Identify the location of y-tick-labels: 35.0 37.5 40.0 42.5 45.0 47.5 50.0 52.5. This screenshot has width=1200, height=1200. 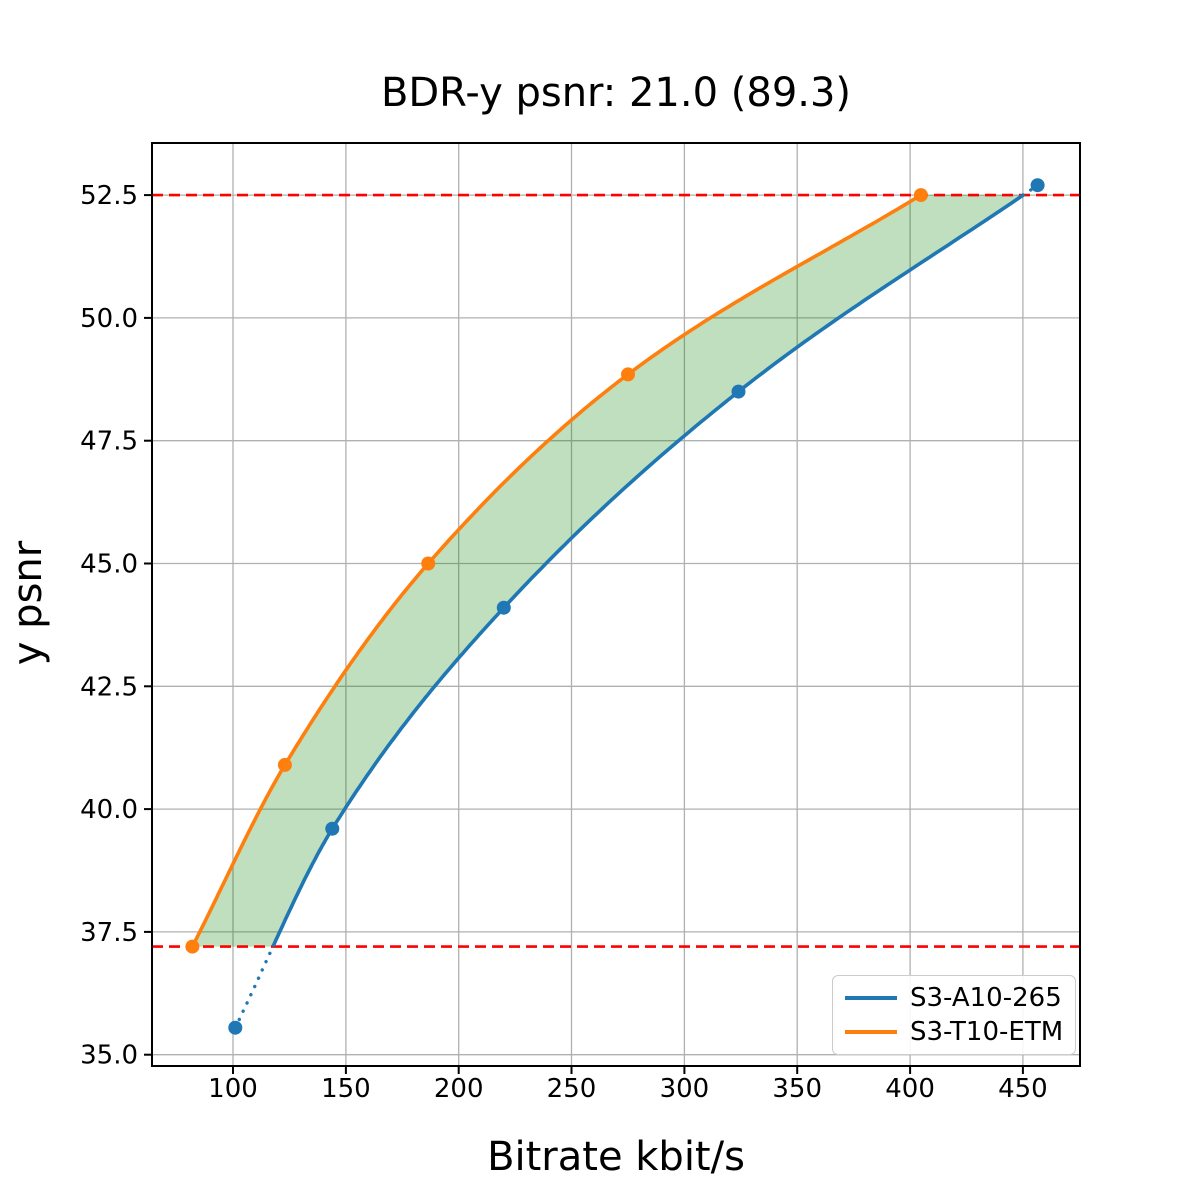
(109, 626).